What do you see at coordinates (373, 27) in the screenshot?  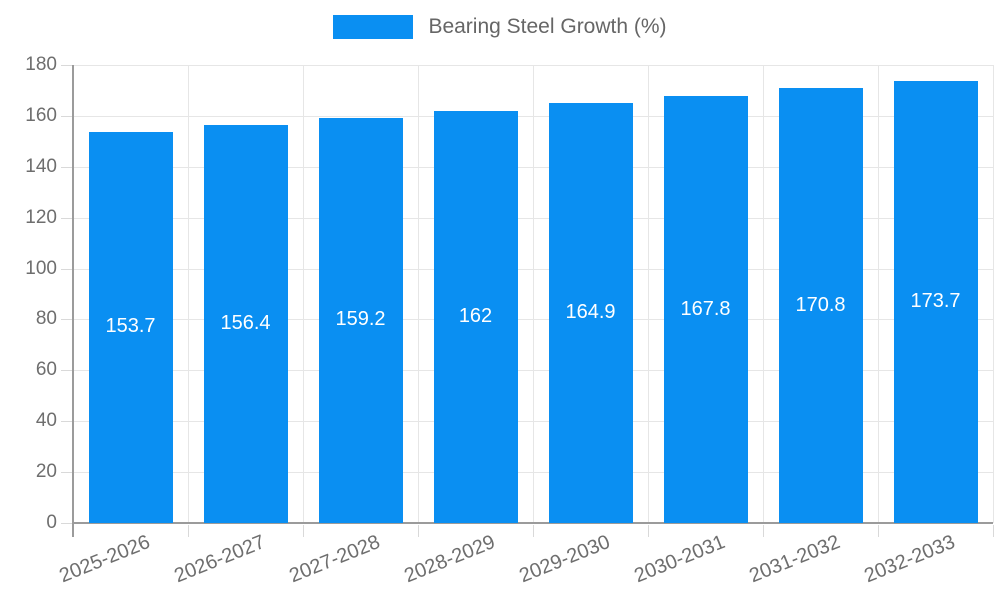 I see `legend-swatch` at bounding box center [373, 27].